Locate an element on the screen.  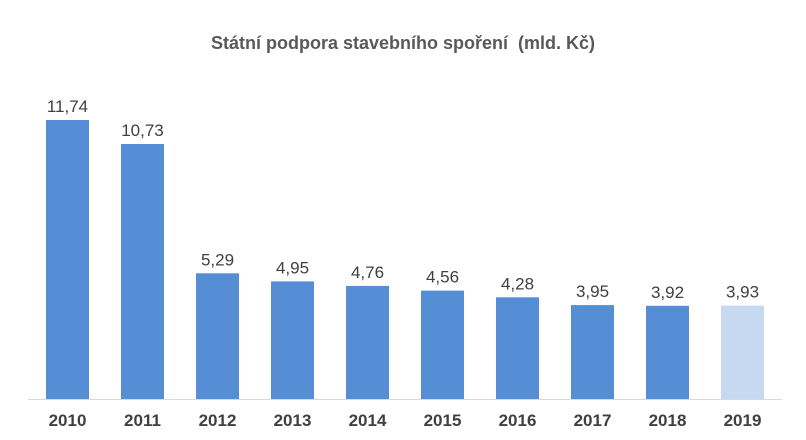
data-label-2010: 11,74 is located at coordinates (67, 106).